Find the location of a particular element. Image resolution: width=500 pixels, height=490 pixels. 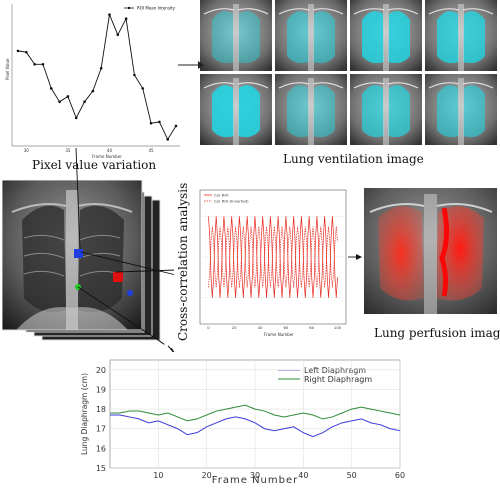

ld-xtick-label: 30 is located at coordinates (255, 475).